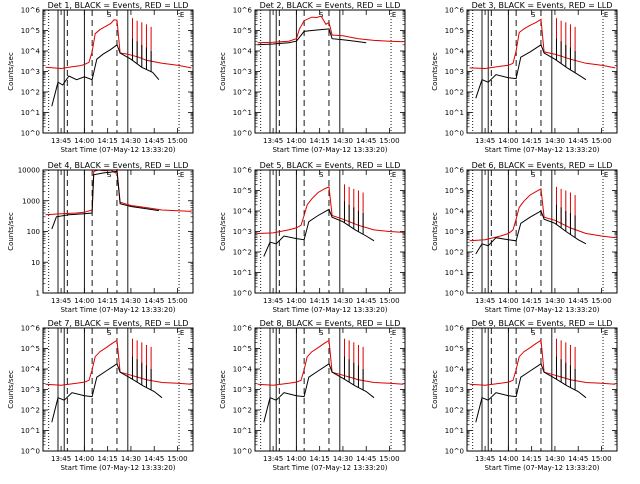  I want to click on panel-title: Det 8, BLACK = Events, RED = LLD, so click(330, 323).